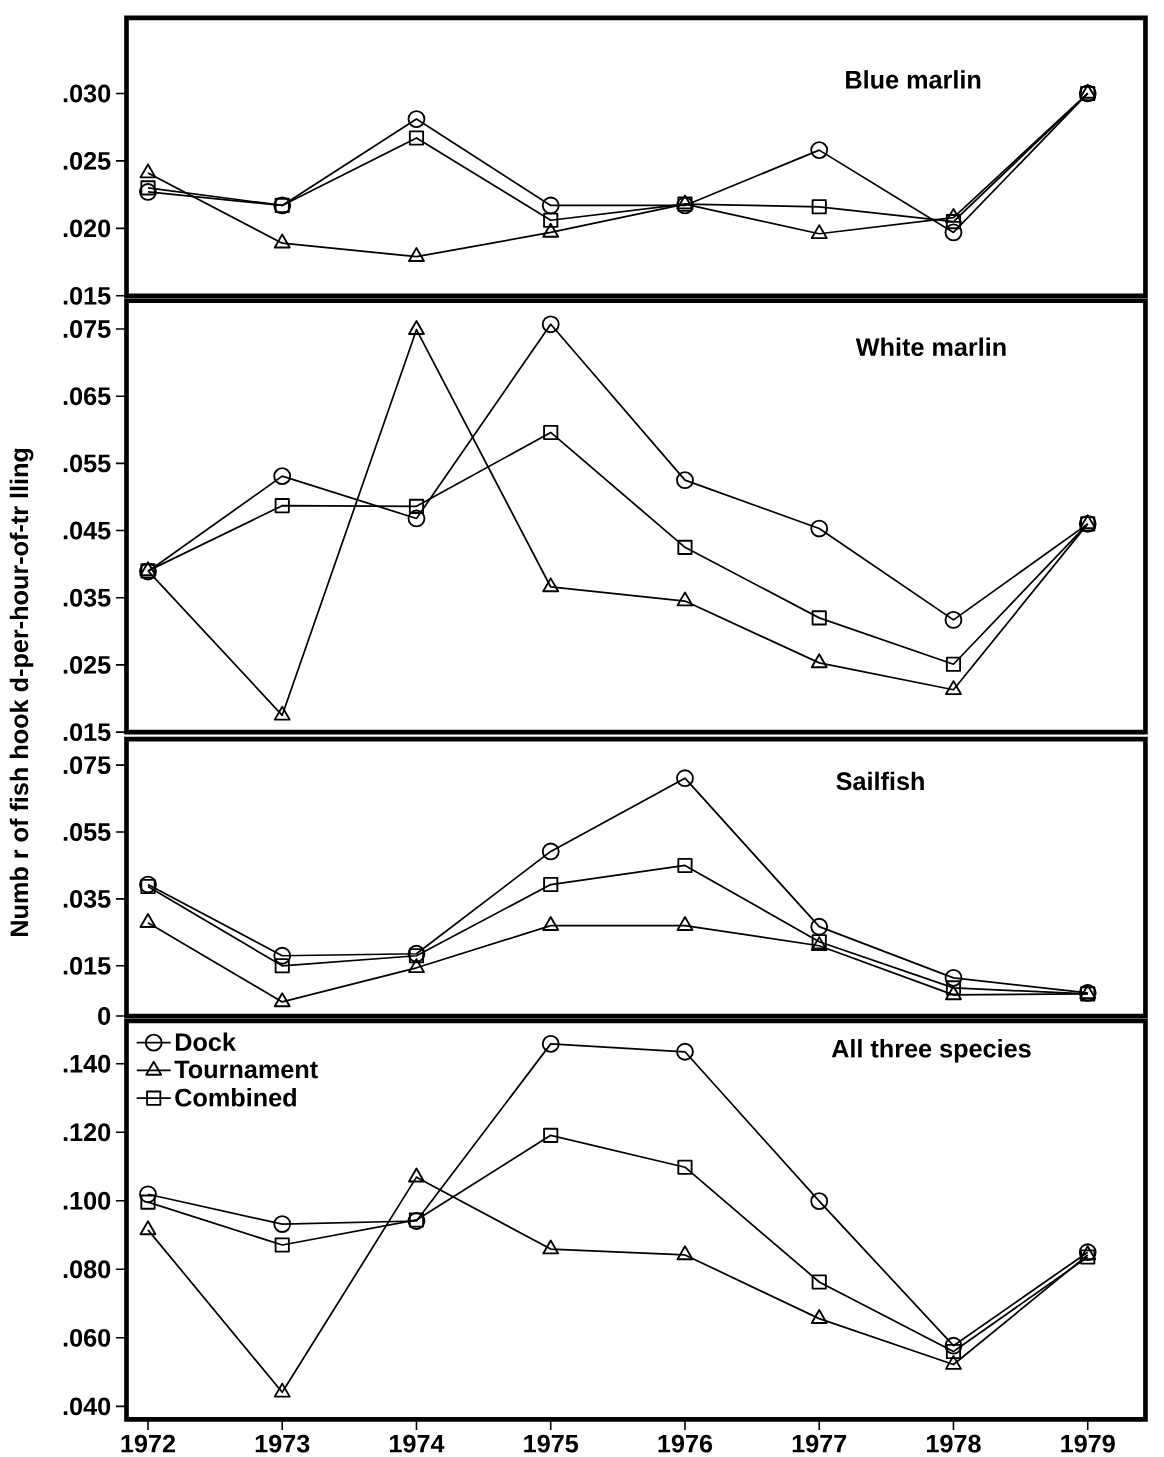 The height and width of the screenshot is (1457, 1164). Describe the element at coordinates (86, 1337) in the screenshot. I see `y-tick-label: .060` at that location.